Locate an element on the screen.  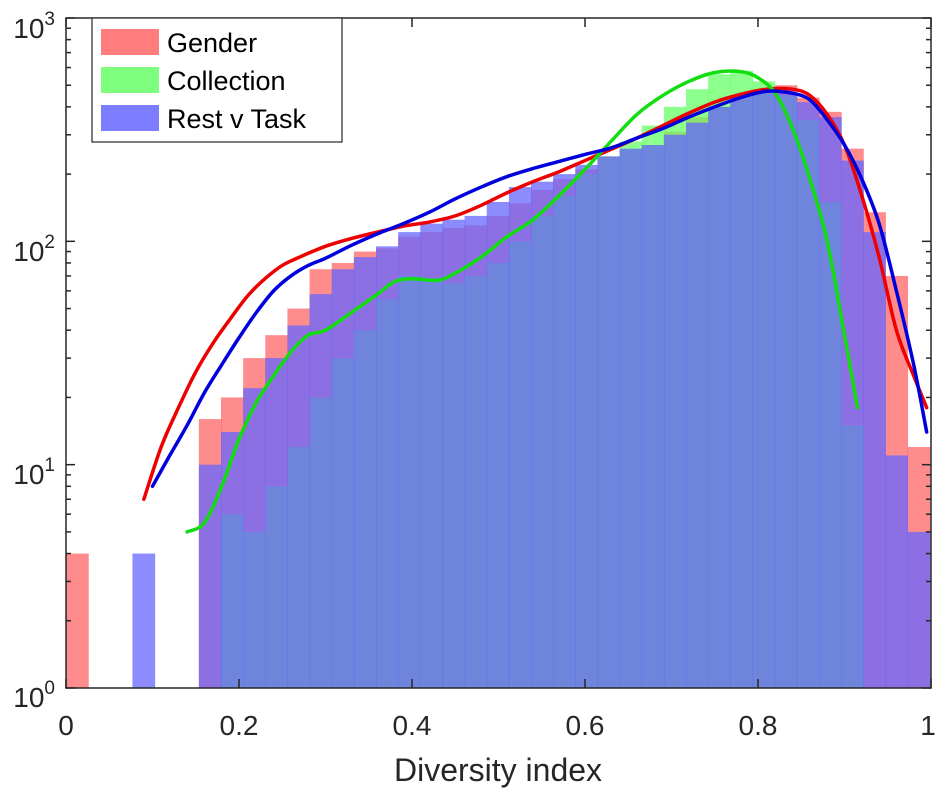
y-tick-label: 10² is located at coordinates (34, 249).